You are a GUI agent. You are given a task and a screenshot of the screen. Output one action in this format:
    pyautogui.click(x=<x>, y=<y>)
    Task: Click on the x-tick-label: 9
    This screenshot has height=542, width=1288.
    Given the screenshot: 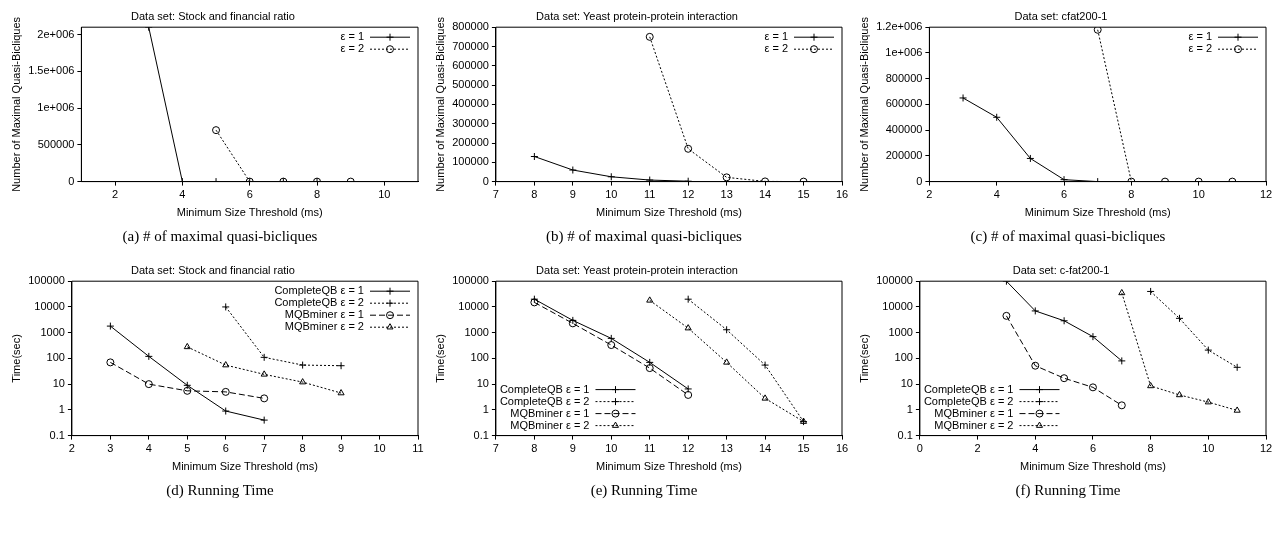 What is the action you would take?
    pyautogui.click(x=572, y=448)
    